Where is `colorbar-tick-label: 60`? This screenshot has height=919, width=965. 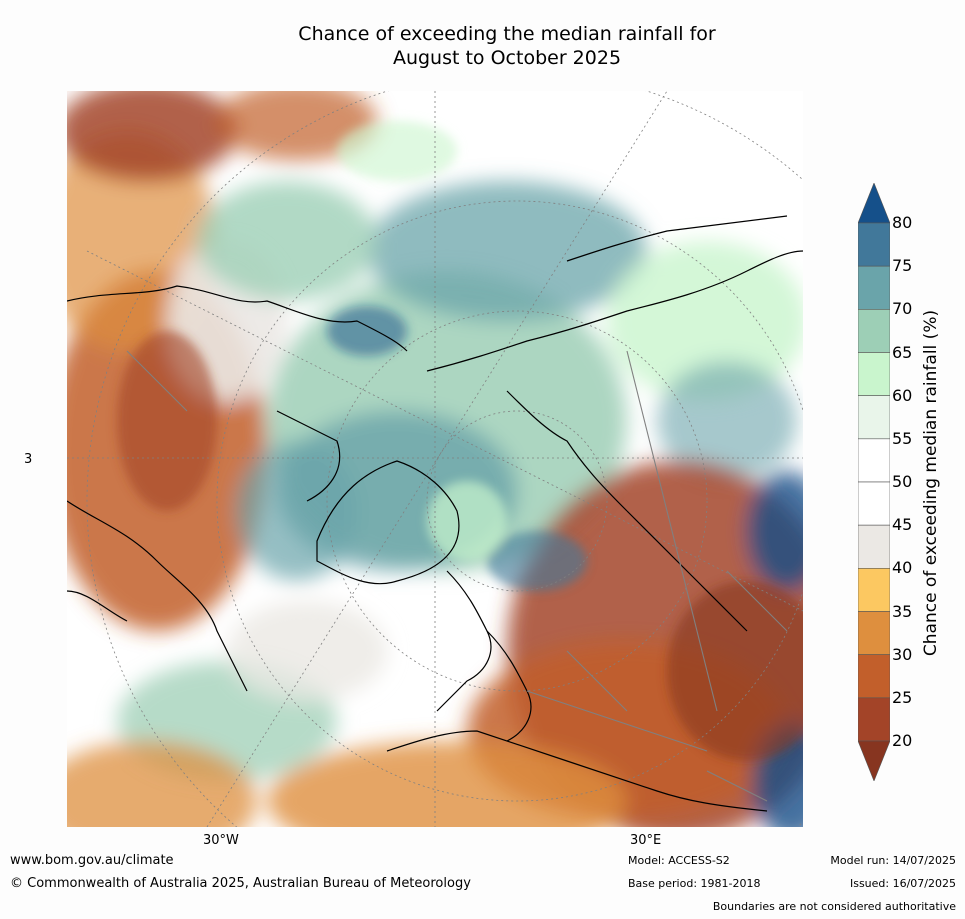 colorbar-tick-label: 60 is located at coordinates (902, 395).